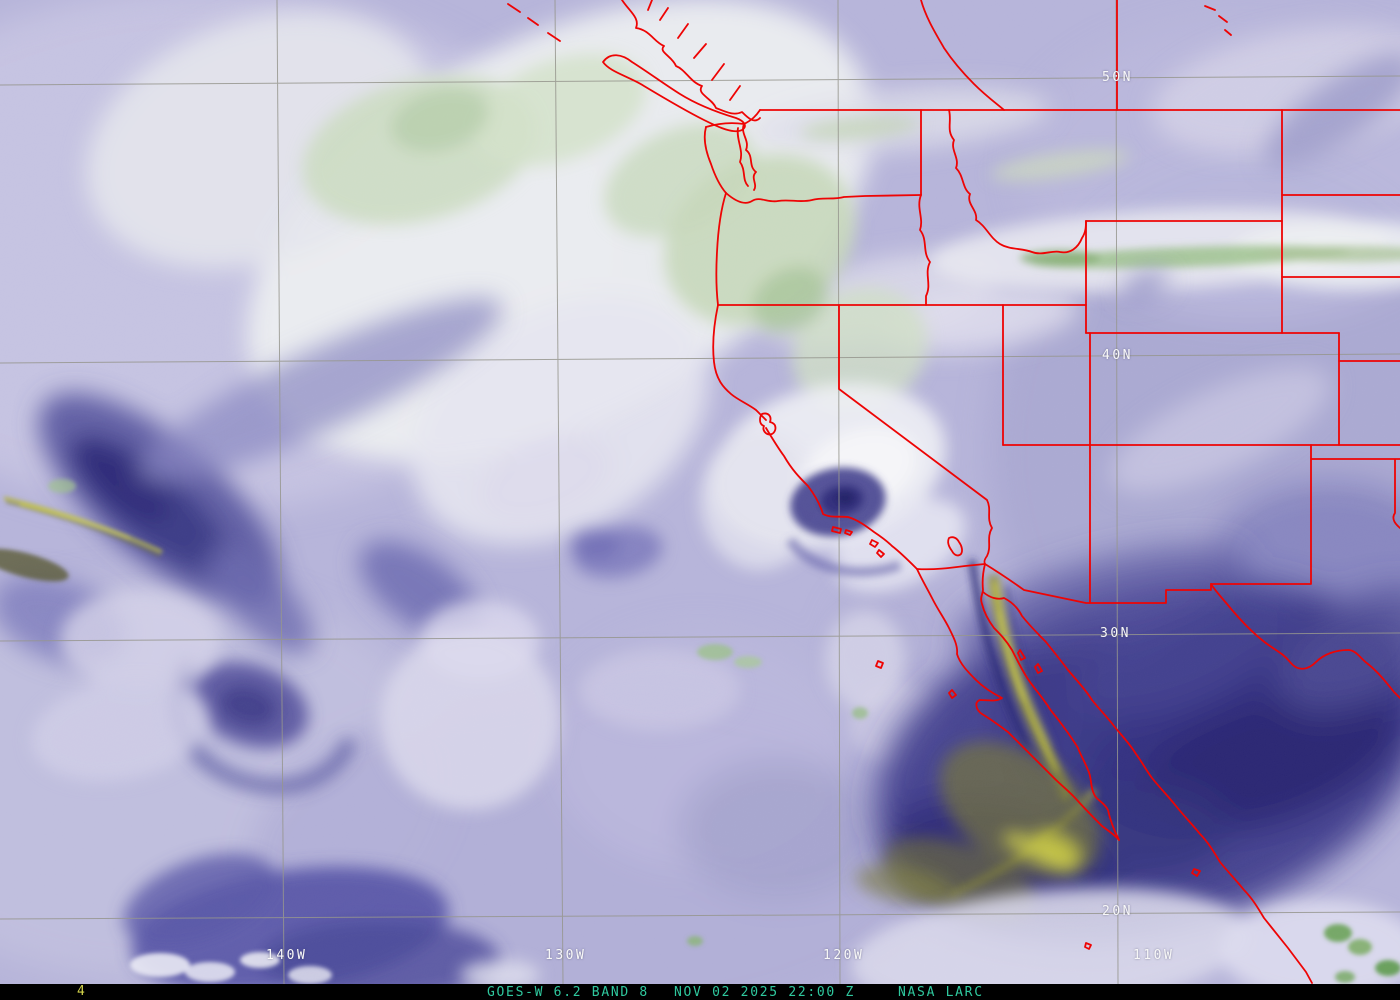 This screenshot has height=1000, width=1400. I want to click on guadalupe-island, so click(879, 664).